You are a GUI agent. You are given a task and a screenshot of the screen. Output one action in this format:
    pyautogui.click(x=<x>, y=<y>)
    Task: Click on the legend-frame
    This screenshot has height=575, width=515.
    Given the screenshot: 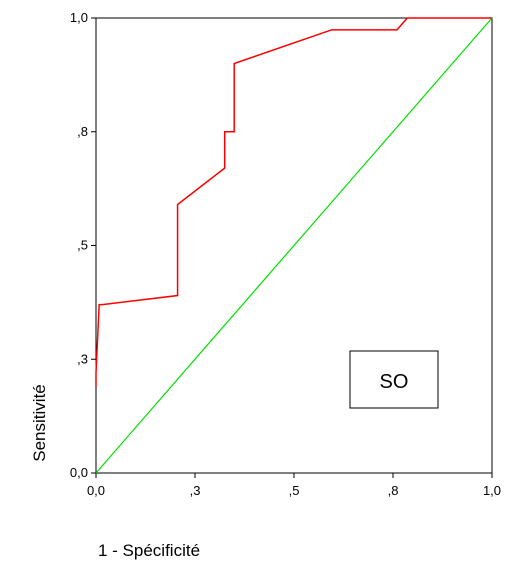 What is the action you would take?
    pyautogui.click(x=394, y=379)
    